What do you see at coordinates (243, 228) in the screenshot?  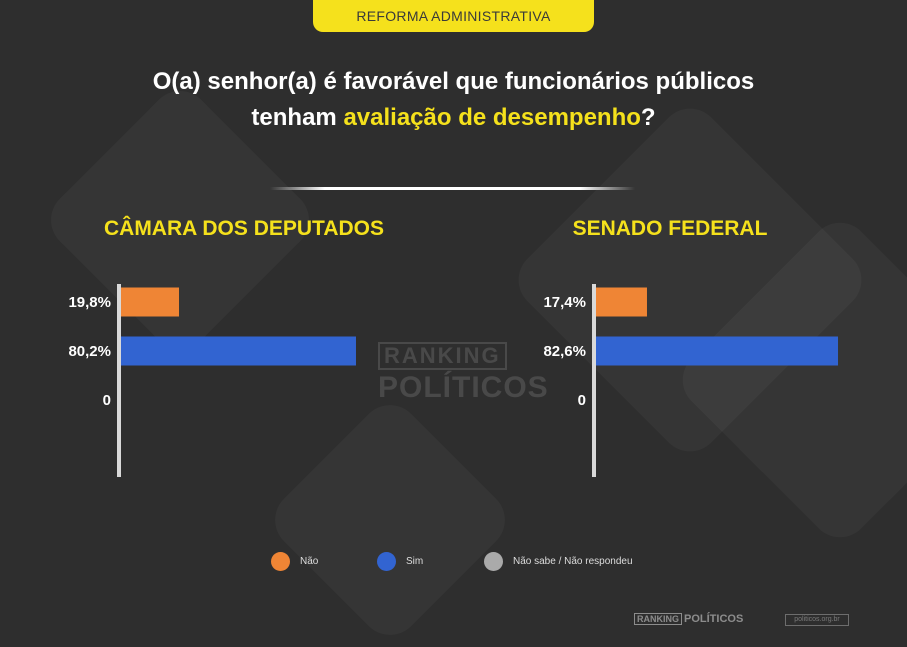 I see `chart-title-camara: CÂMARA DOS DEPUTADOS` at bounding box center [243, 228].